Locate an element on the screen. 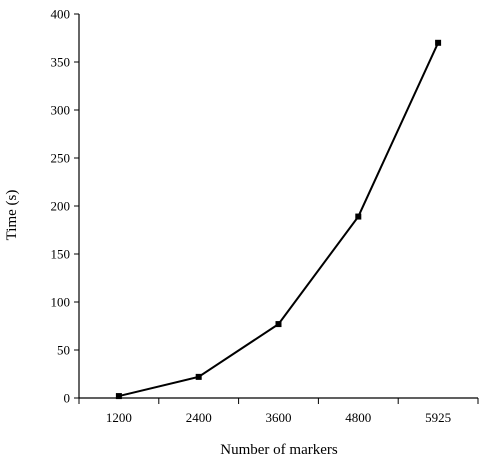 The width and height of the screenshot is (484, 463). x-tick-label: 1200 is located at coordinates (119, 417).